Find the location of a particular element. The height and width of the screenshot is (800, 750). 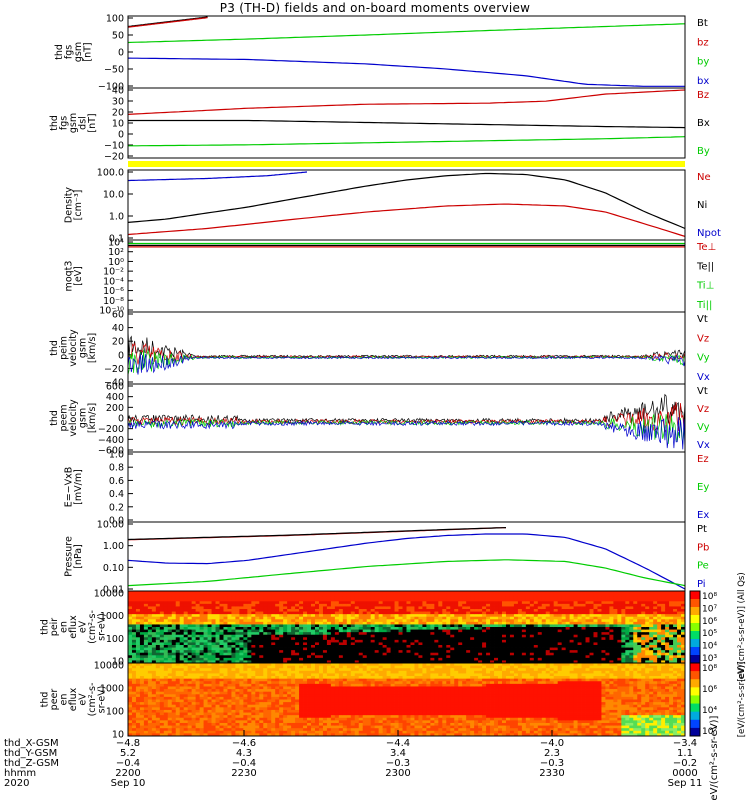

panel-frame is located at coordinates (406, 123).